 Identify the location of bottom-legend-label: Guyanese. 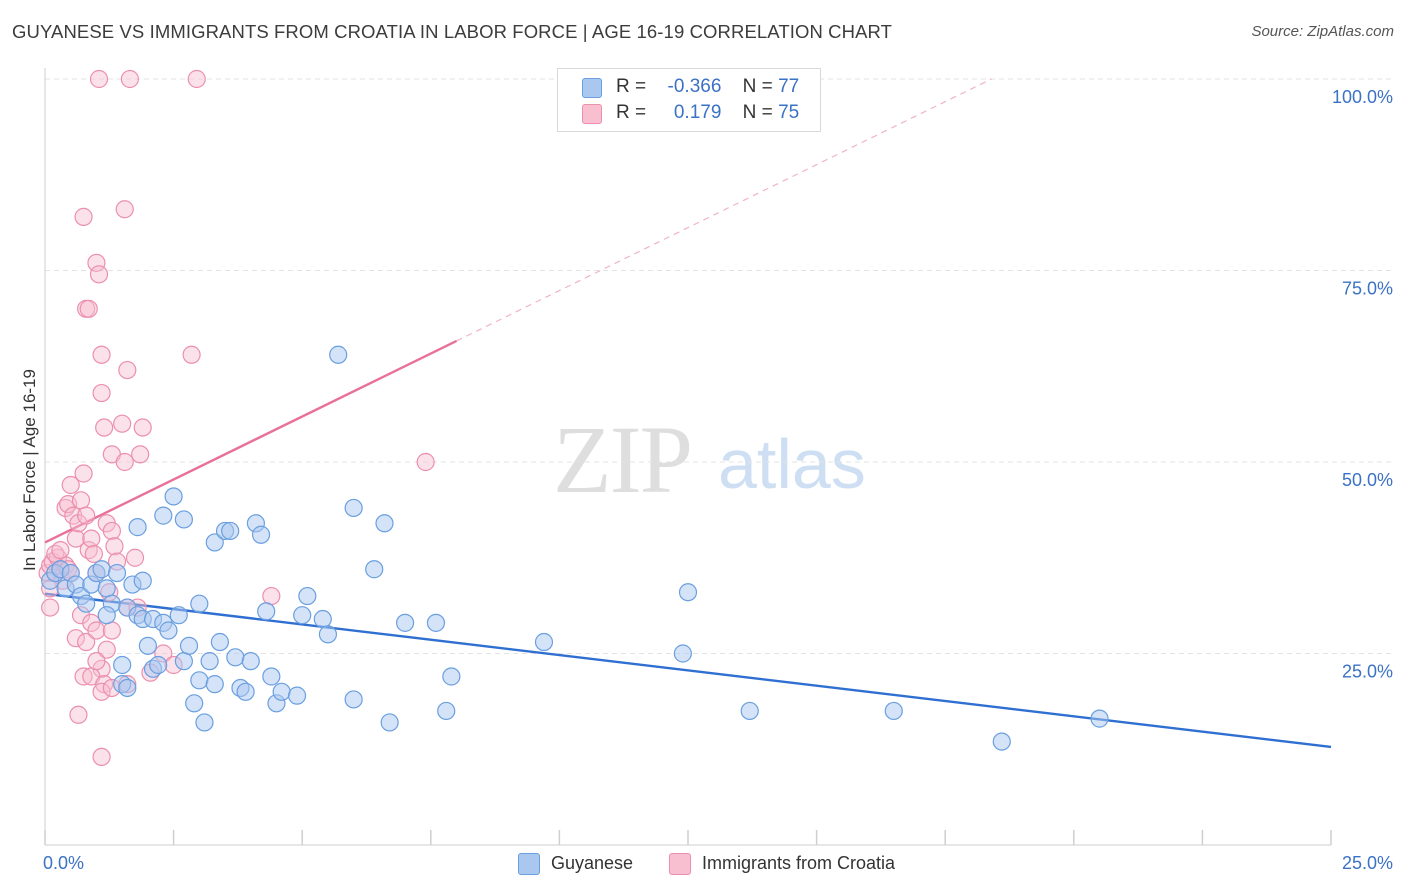
(592, 863).